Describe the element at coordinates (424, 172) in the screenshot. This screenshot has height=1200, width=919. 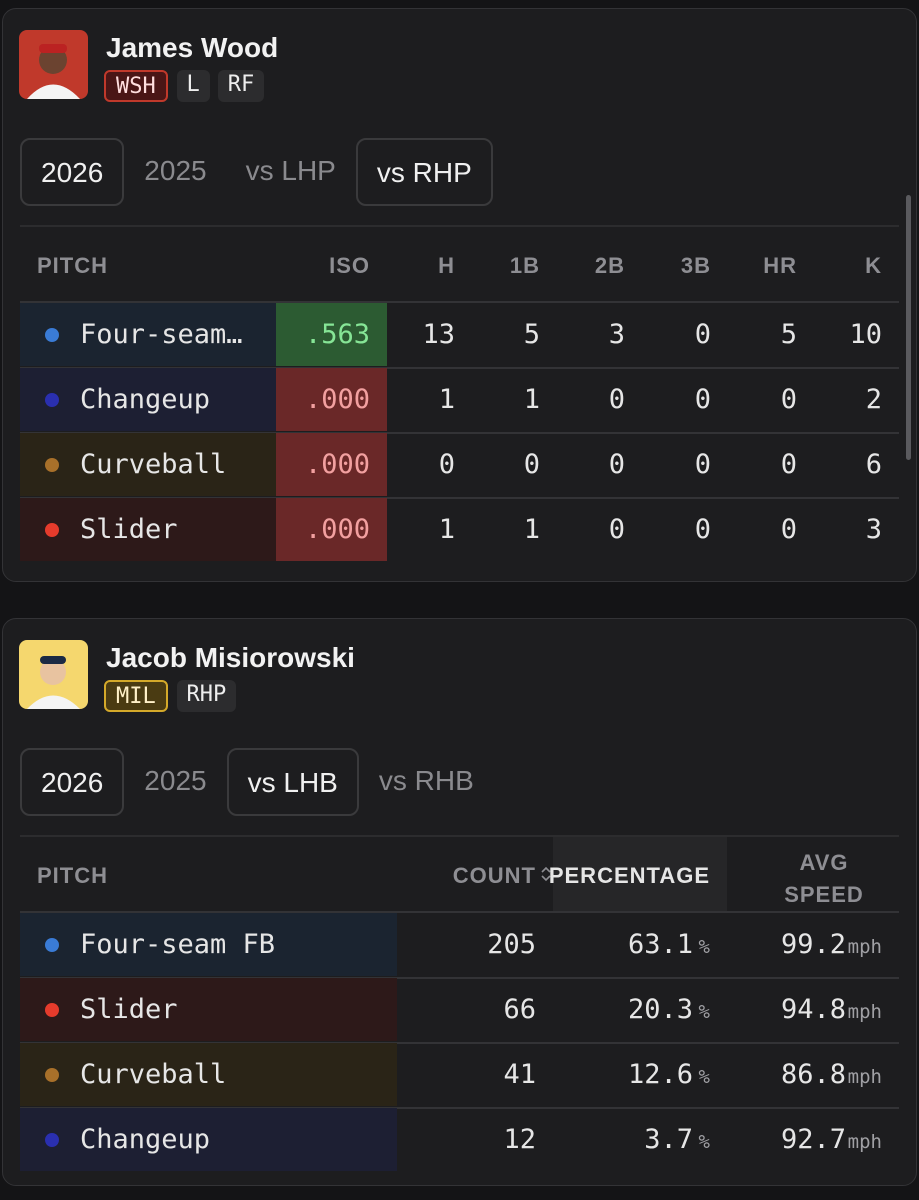
I see `tab: vs RHP` at that location.